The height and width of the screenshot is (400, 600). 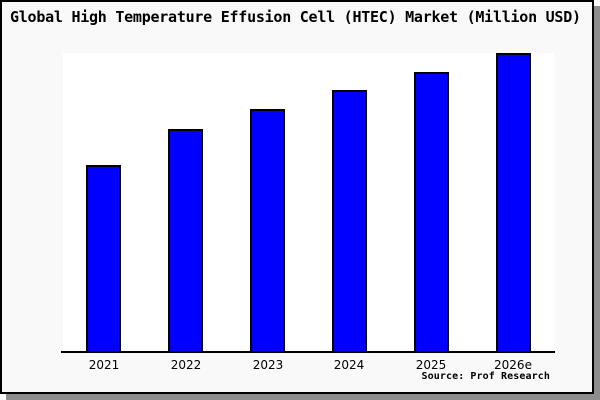 I want to click on bar-2024, so click(x=349, y=221).